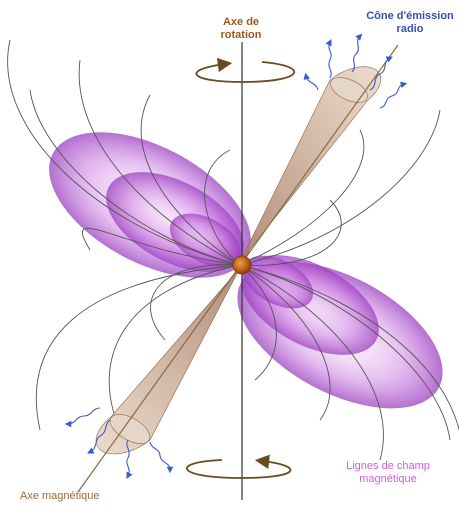  I want to click on rotation-axis-label: Axe de rotation, so click(241, 29).